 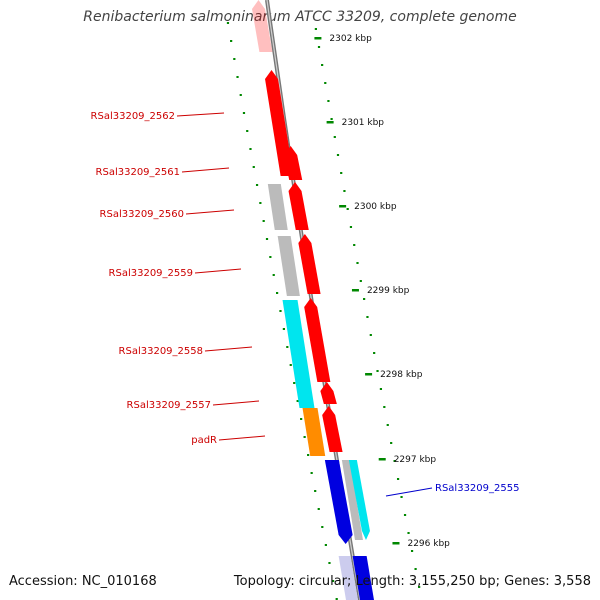 What do you see at coordinates (363, 123) in the screenshot?
I see `scale-tick-label: 2301 kbp` at bounding box center [363, 123].